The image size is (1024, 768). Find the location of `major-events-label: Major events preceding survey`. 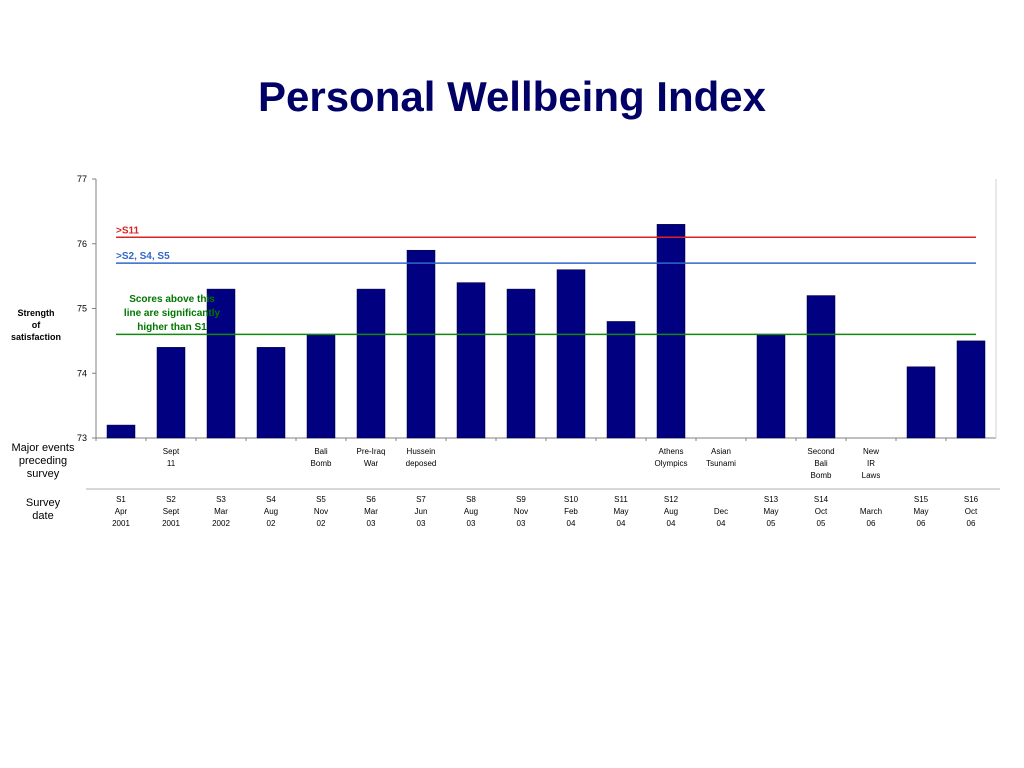

major-events-label: Major events preceding survey is located at coordinates (43, 461).